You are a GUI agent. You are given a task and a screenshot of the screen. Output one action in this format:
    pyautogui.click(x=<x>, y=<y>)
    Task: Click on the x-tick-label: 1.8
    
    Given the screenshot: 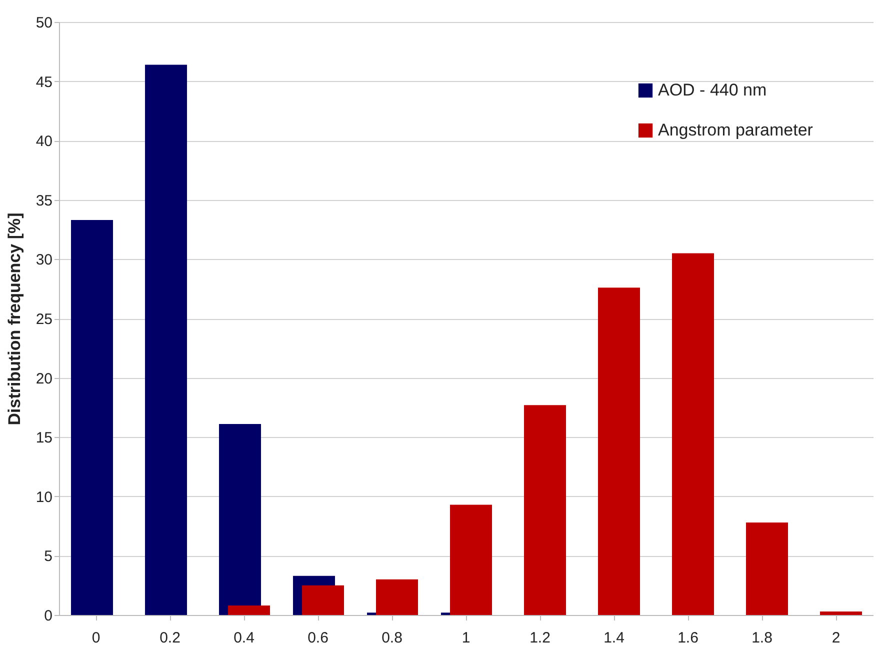 What is the action you would take?
    pyautogui.click(x=762, y=638)
    